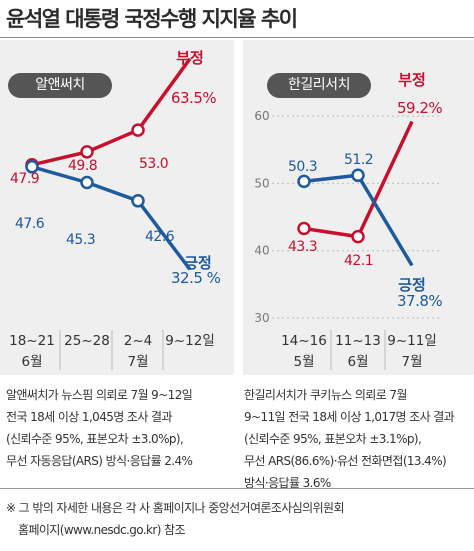  Describe the element at coordinates (319, 85) in the screenshot. I see `pollster-label-right: 한길리서치` at that location.